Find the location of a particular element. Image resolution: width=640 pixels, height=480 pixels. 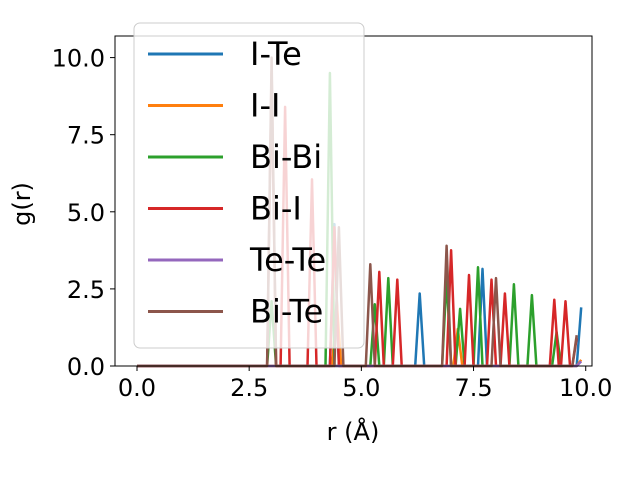

legend-label-i-i: I-I is located at coordinates (265, 106).